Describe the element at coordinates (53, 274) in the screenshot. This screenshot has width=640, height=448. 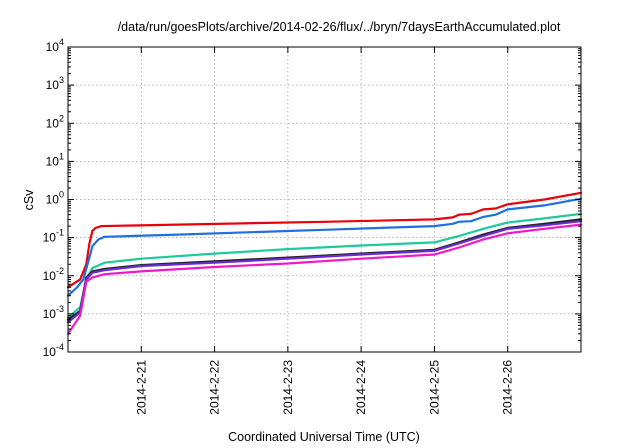
I see `y-tick-label: 10⁻²` at that location.